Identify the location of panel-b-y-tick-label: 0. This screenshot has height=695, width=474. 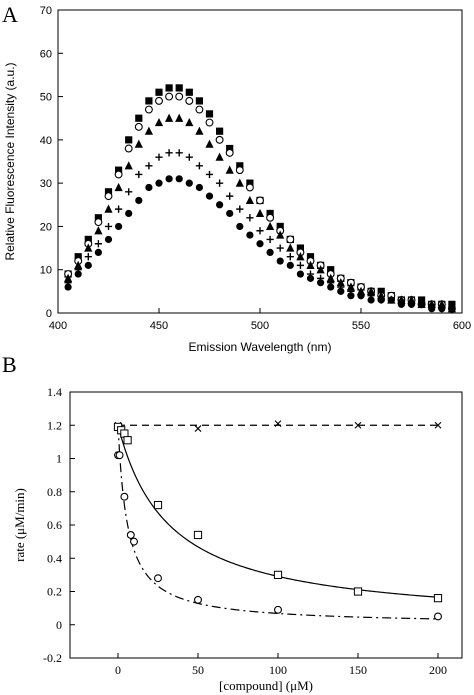
(59, 625).